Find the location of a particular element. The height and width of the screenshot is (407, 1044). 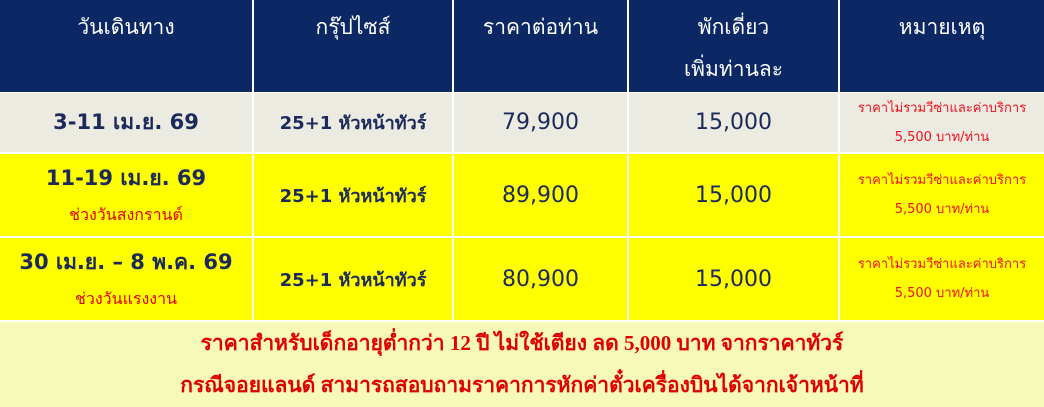

header-travel-date: วันเดินทาง is located at coordinates (127, 46).